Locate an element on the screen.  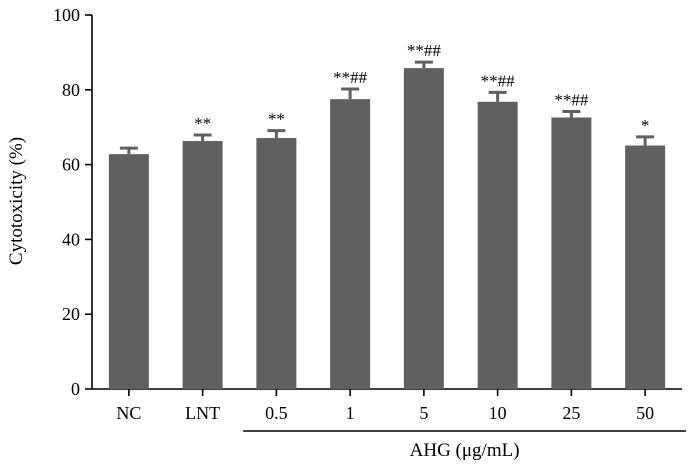
y-tick-label: 100 is located at coordinates (66, 15).